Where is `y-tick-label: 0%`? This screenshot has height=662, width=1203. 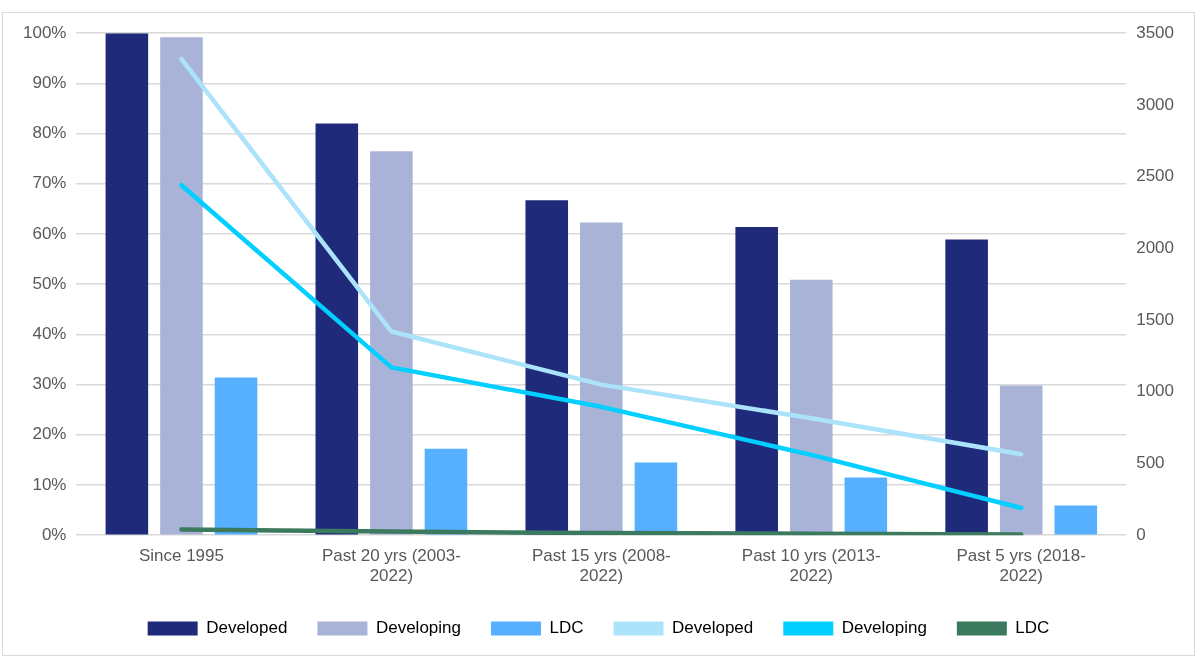
y-tick-label: 0% is located at coordinates (54, 534).